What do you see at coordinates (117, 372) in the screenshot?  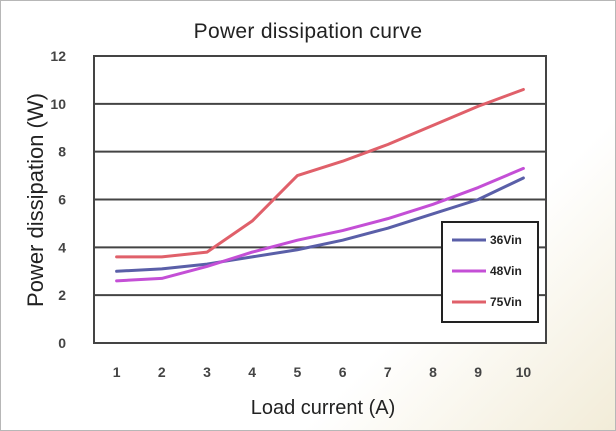 I see `x-tick-label: 1` at bounding box center [117, 372].